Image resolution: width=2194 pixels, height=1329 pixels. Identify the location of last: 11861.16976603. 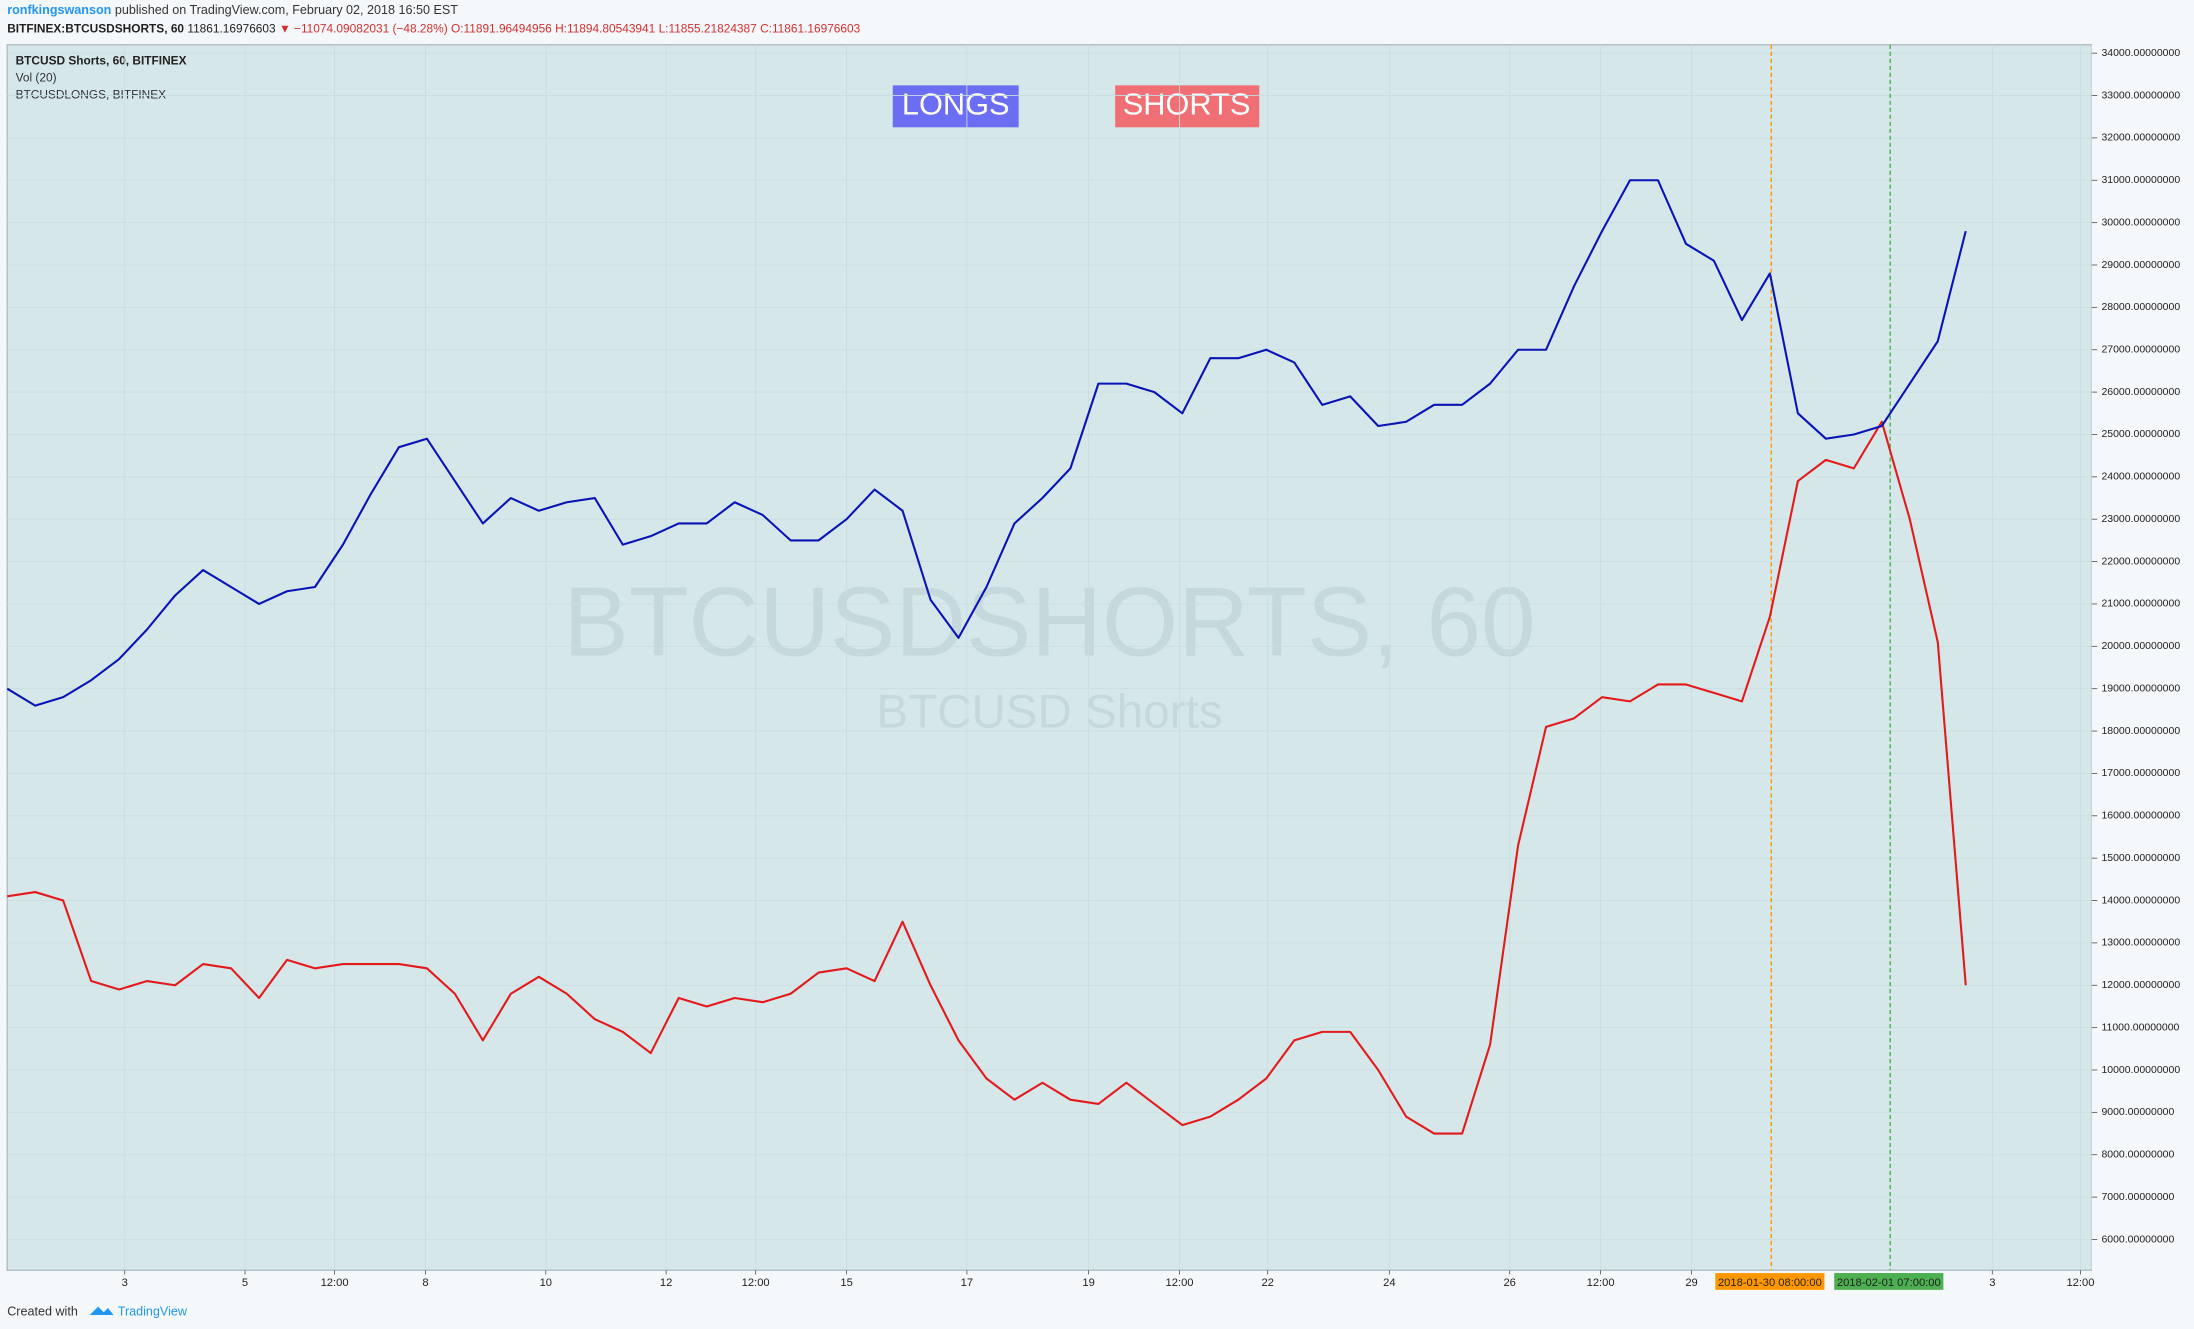
(231, 29).